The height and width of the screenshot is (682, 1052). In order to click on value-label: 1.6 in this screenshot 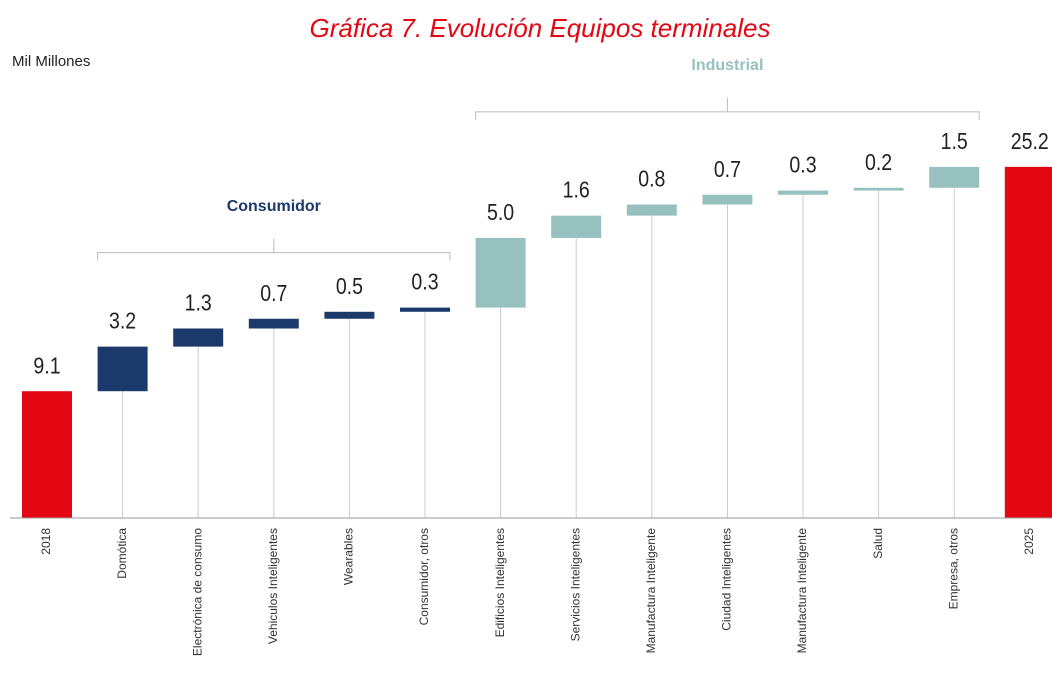, I will do `click(576, 190)`.